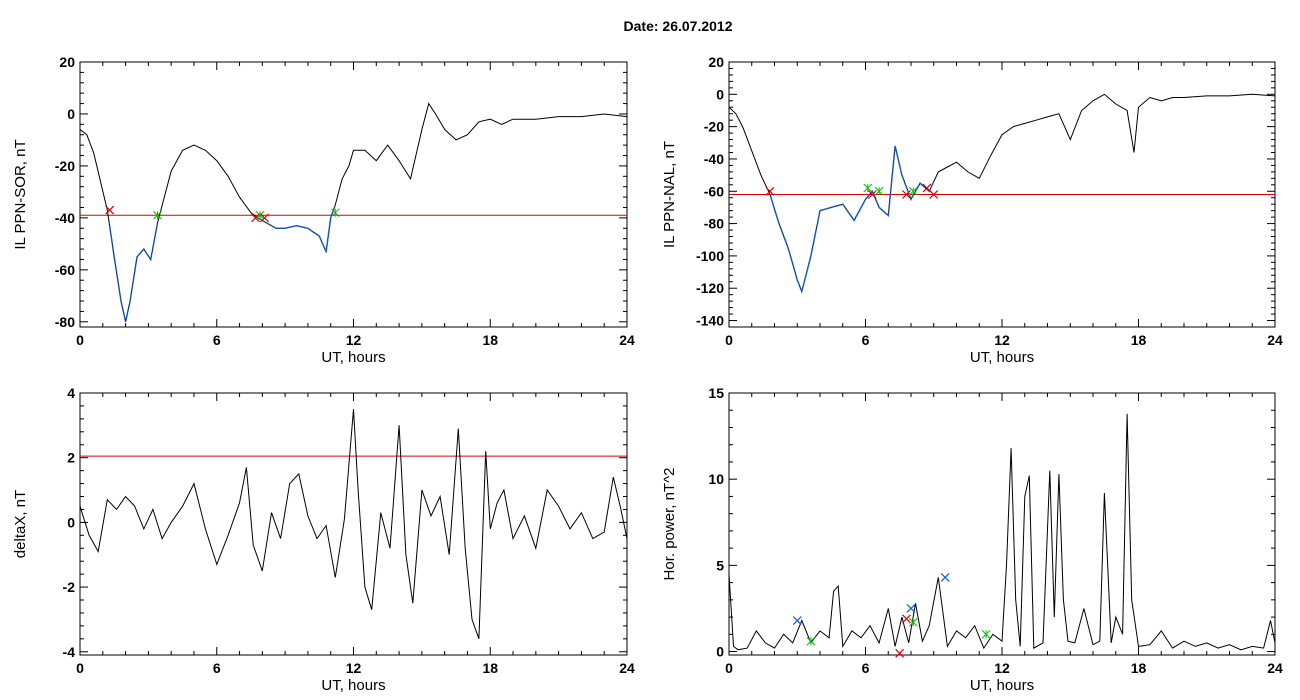  I want to click on y-tick-label: -140, so click(710, 321).